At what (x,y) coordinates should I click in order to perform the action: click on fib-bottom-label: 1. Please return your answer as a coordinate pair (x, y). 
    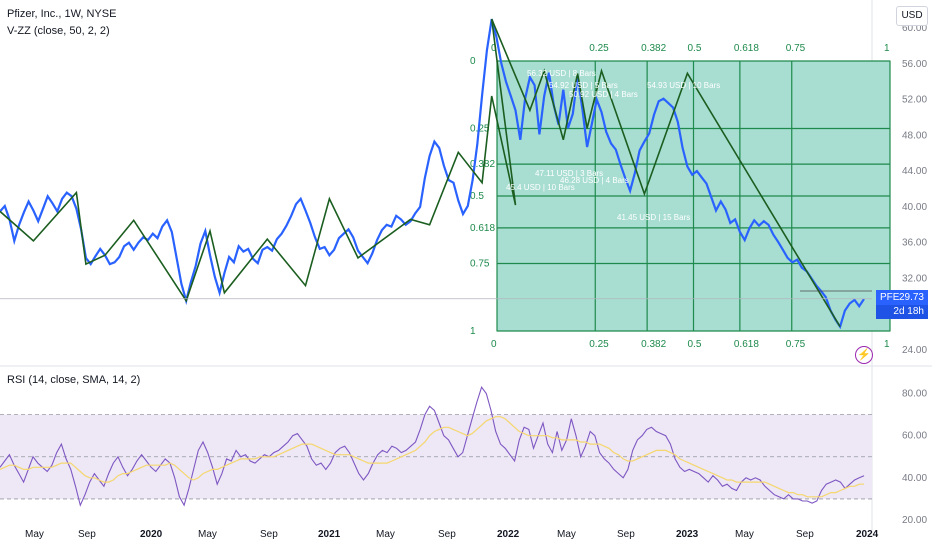
    Looking at the image, I should click on (887, 344).